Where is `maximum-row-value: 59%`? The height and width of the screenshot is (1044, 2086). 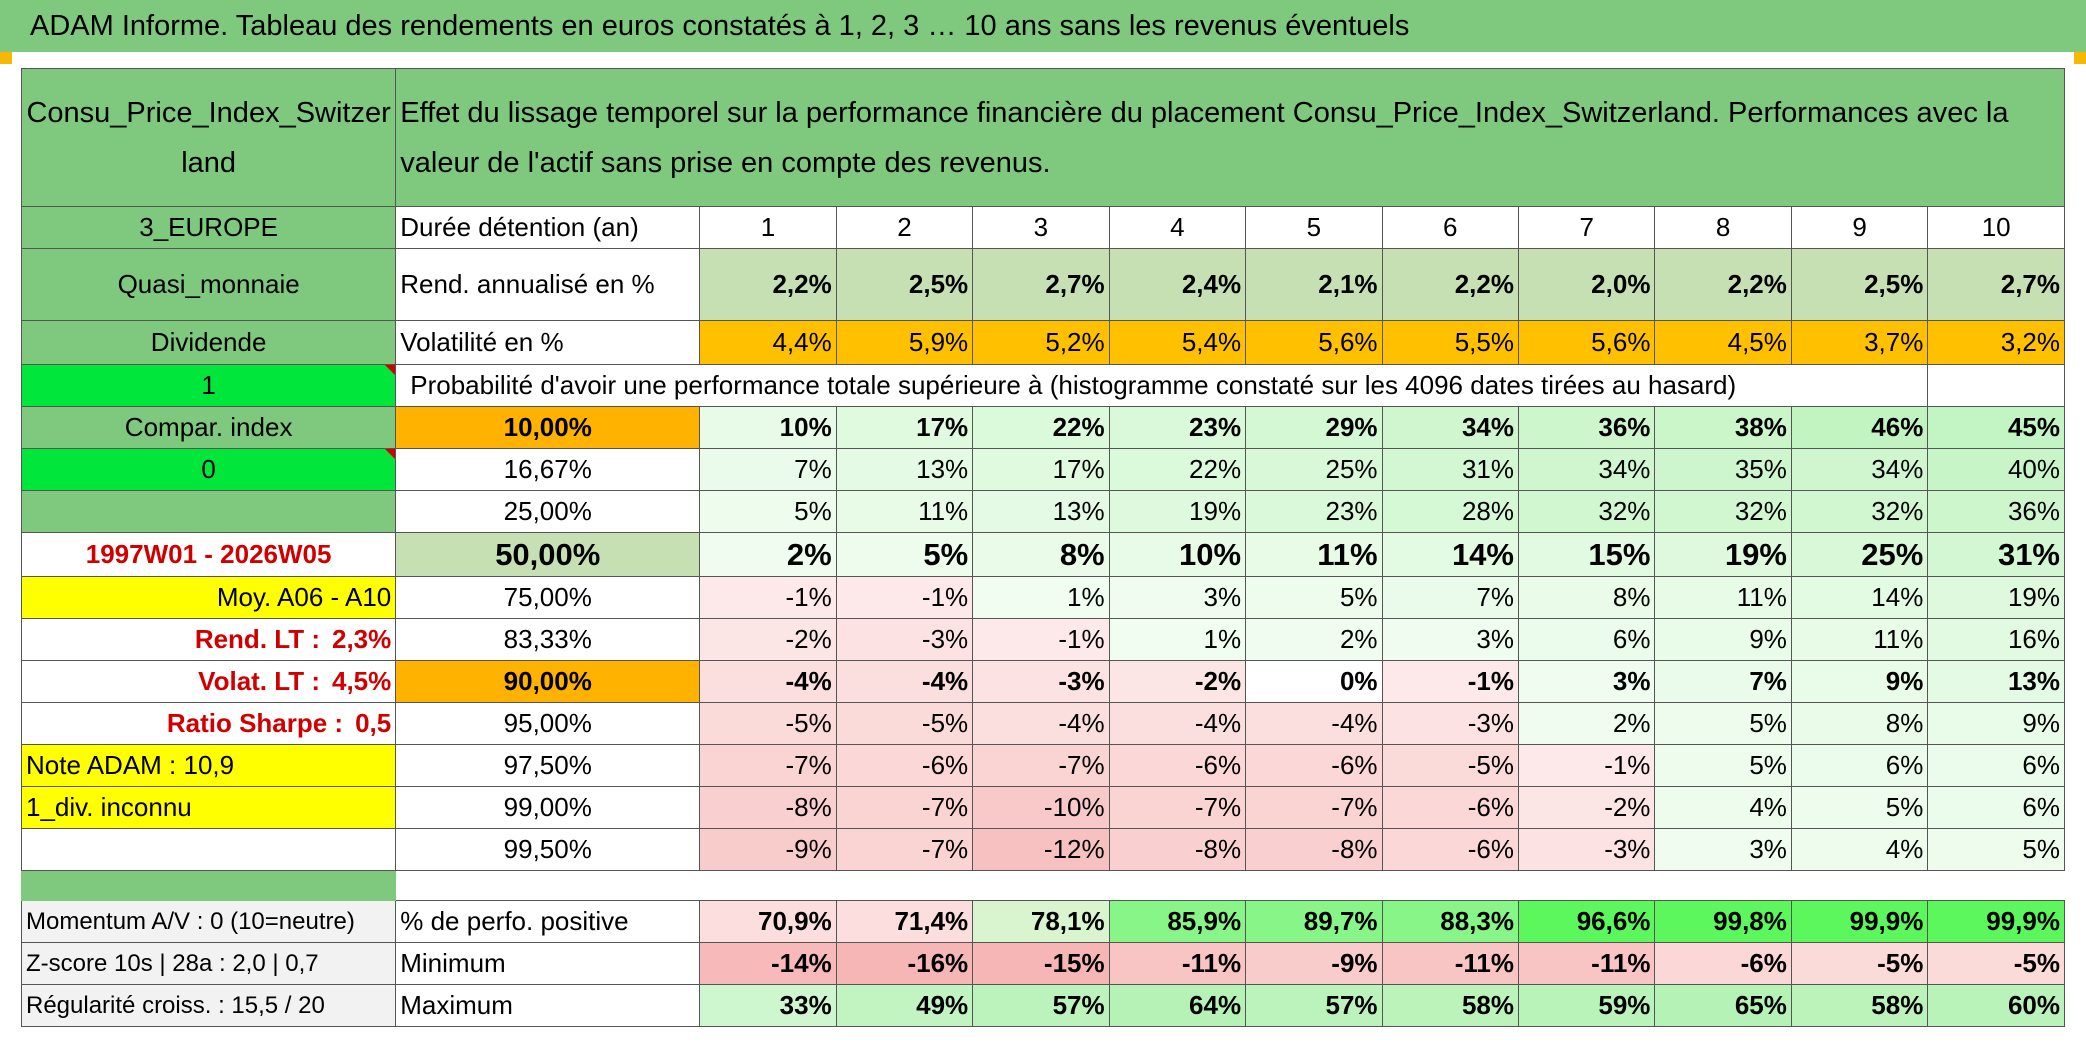 maximum-row-value: 59% is located at coordinates (1586, 1005).